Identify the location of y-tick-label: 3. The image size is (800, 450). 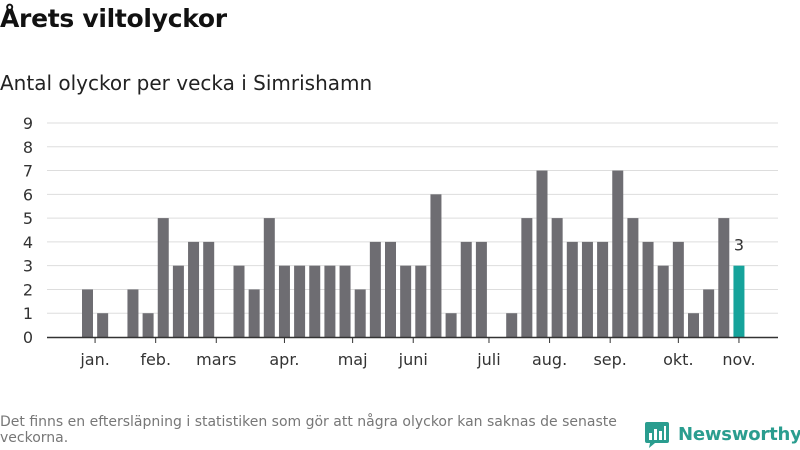
(28, 266).